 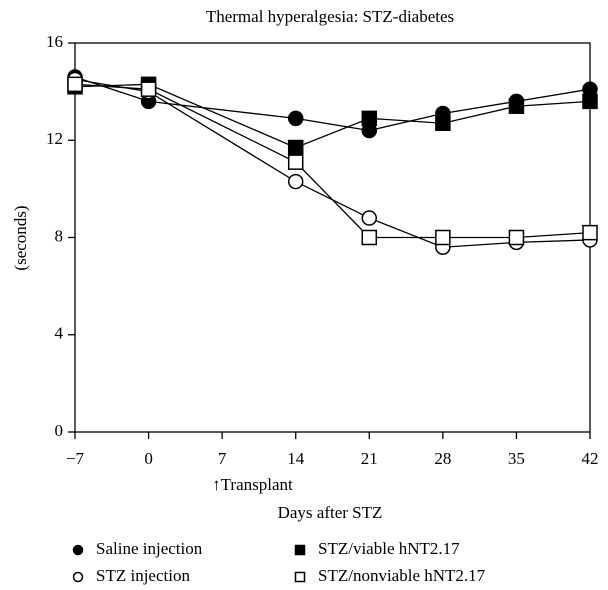 What do you see at coordinates (369, 458) in the screenshot?
I see `x-tick-label: 21` at bounding box center [369, 458].